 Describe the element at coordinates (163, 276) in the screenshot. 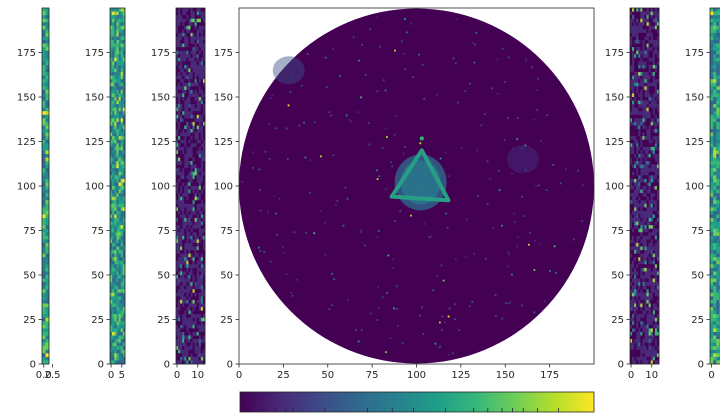

I see `y-tick-label: 50` at that location.